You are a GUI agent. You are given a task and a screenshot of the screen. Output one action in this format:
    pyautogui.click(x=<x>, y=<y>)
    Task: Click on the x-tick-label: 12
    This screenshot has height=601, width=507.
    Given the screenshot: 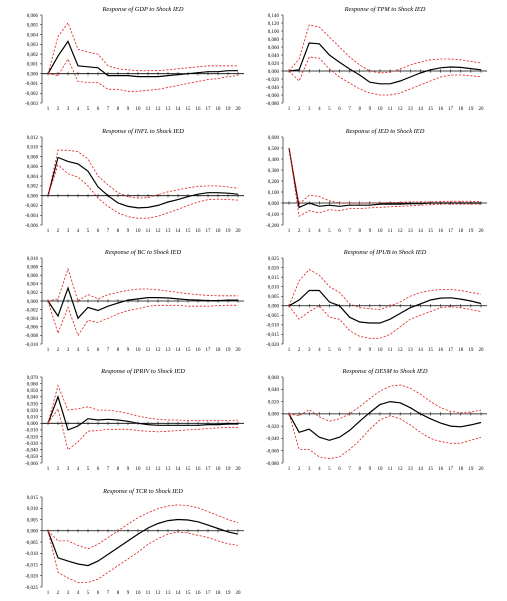 What is the action you would take?
    pyautogui.click(x=401, y=231)
    